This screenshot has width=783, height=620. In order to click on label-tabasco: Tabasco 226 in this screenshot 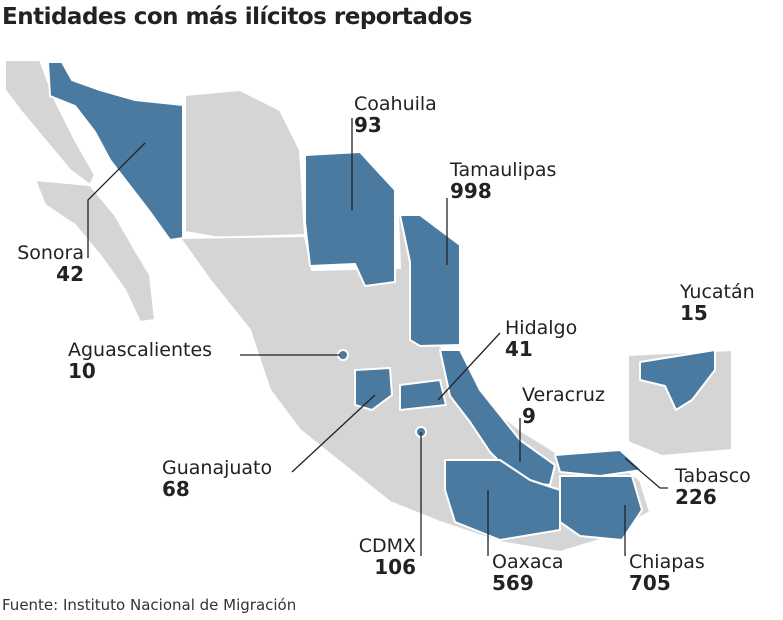, I will do `click(713, 487)`.